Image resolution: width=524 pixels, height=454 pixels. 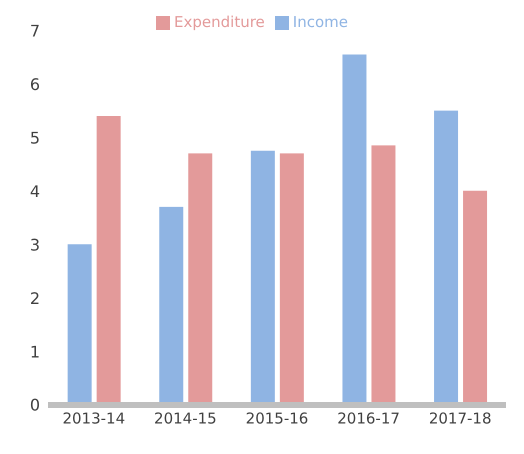 What do you see at coordinates (35, 298) in the screenshot?
I see `y-tick-label: 2` at bounding box center [35, 298].